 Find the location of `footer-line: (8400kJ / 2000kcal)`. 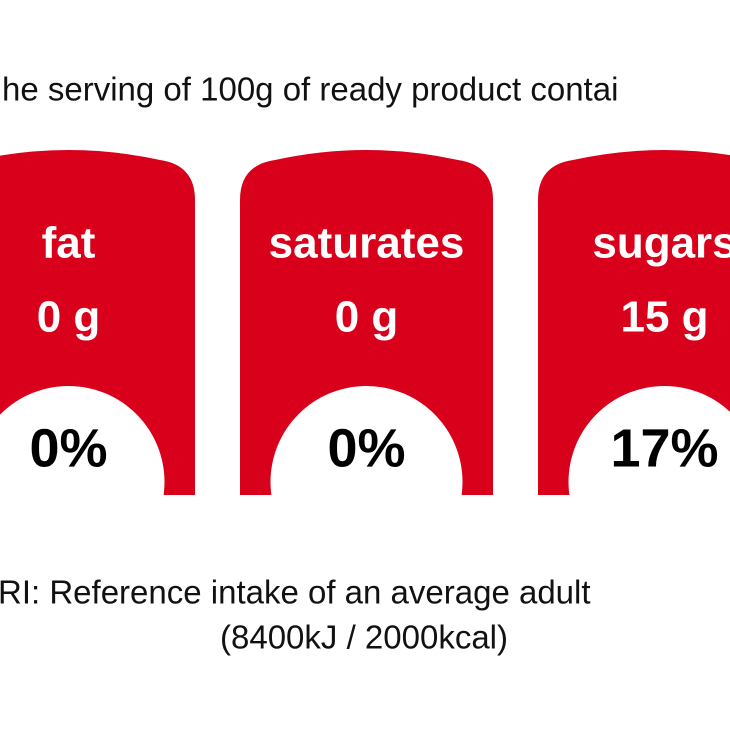

footer-line: (8400kJ / 2000kcal) is located at coordinates (364, 637).